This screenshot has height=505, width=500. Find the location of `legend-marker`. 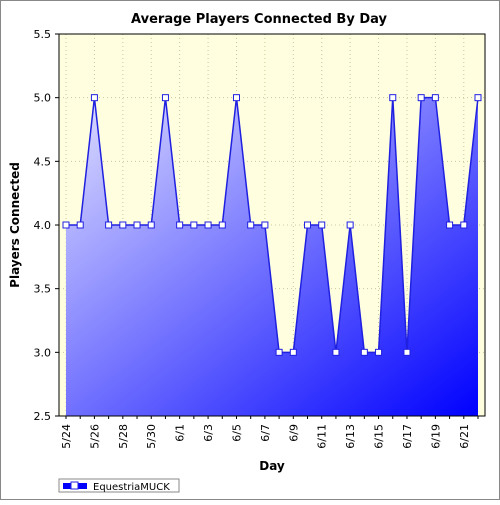

legend-marker is located at coordinates (74, 485).